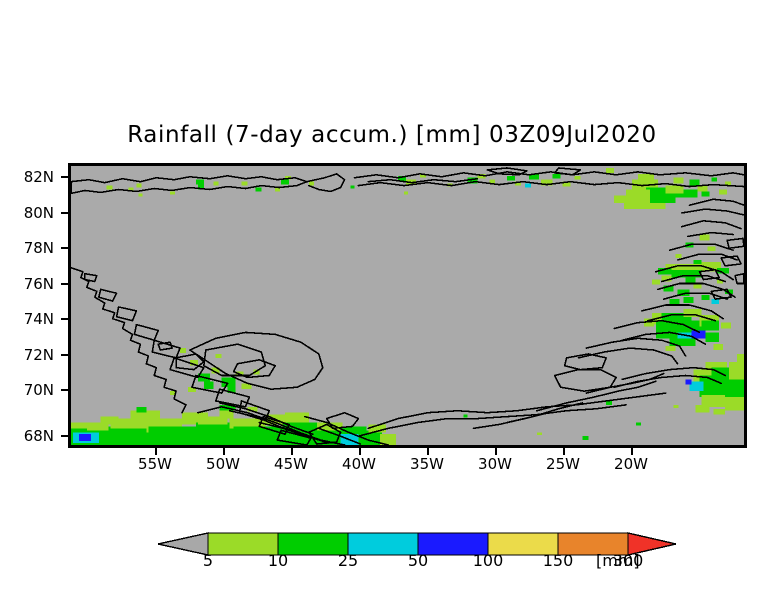  Describe the element at coordinates (496, 451) in the screenshot. I see `x-axis-tick-30W` at that location.